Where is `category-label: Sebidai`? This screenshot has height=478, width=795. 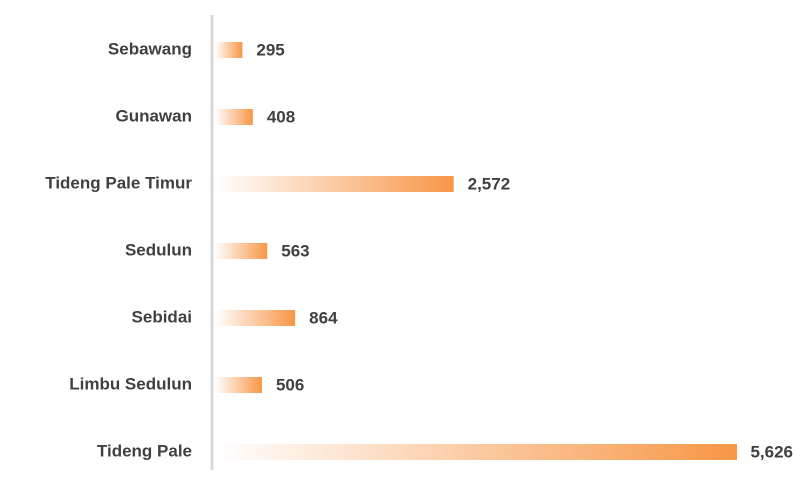 category-label: Sebidai is located at coordinates (162, 316).